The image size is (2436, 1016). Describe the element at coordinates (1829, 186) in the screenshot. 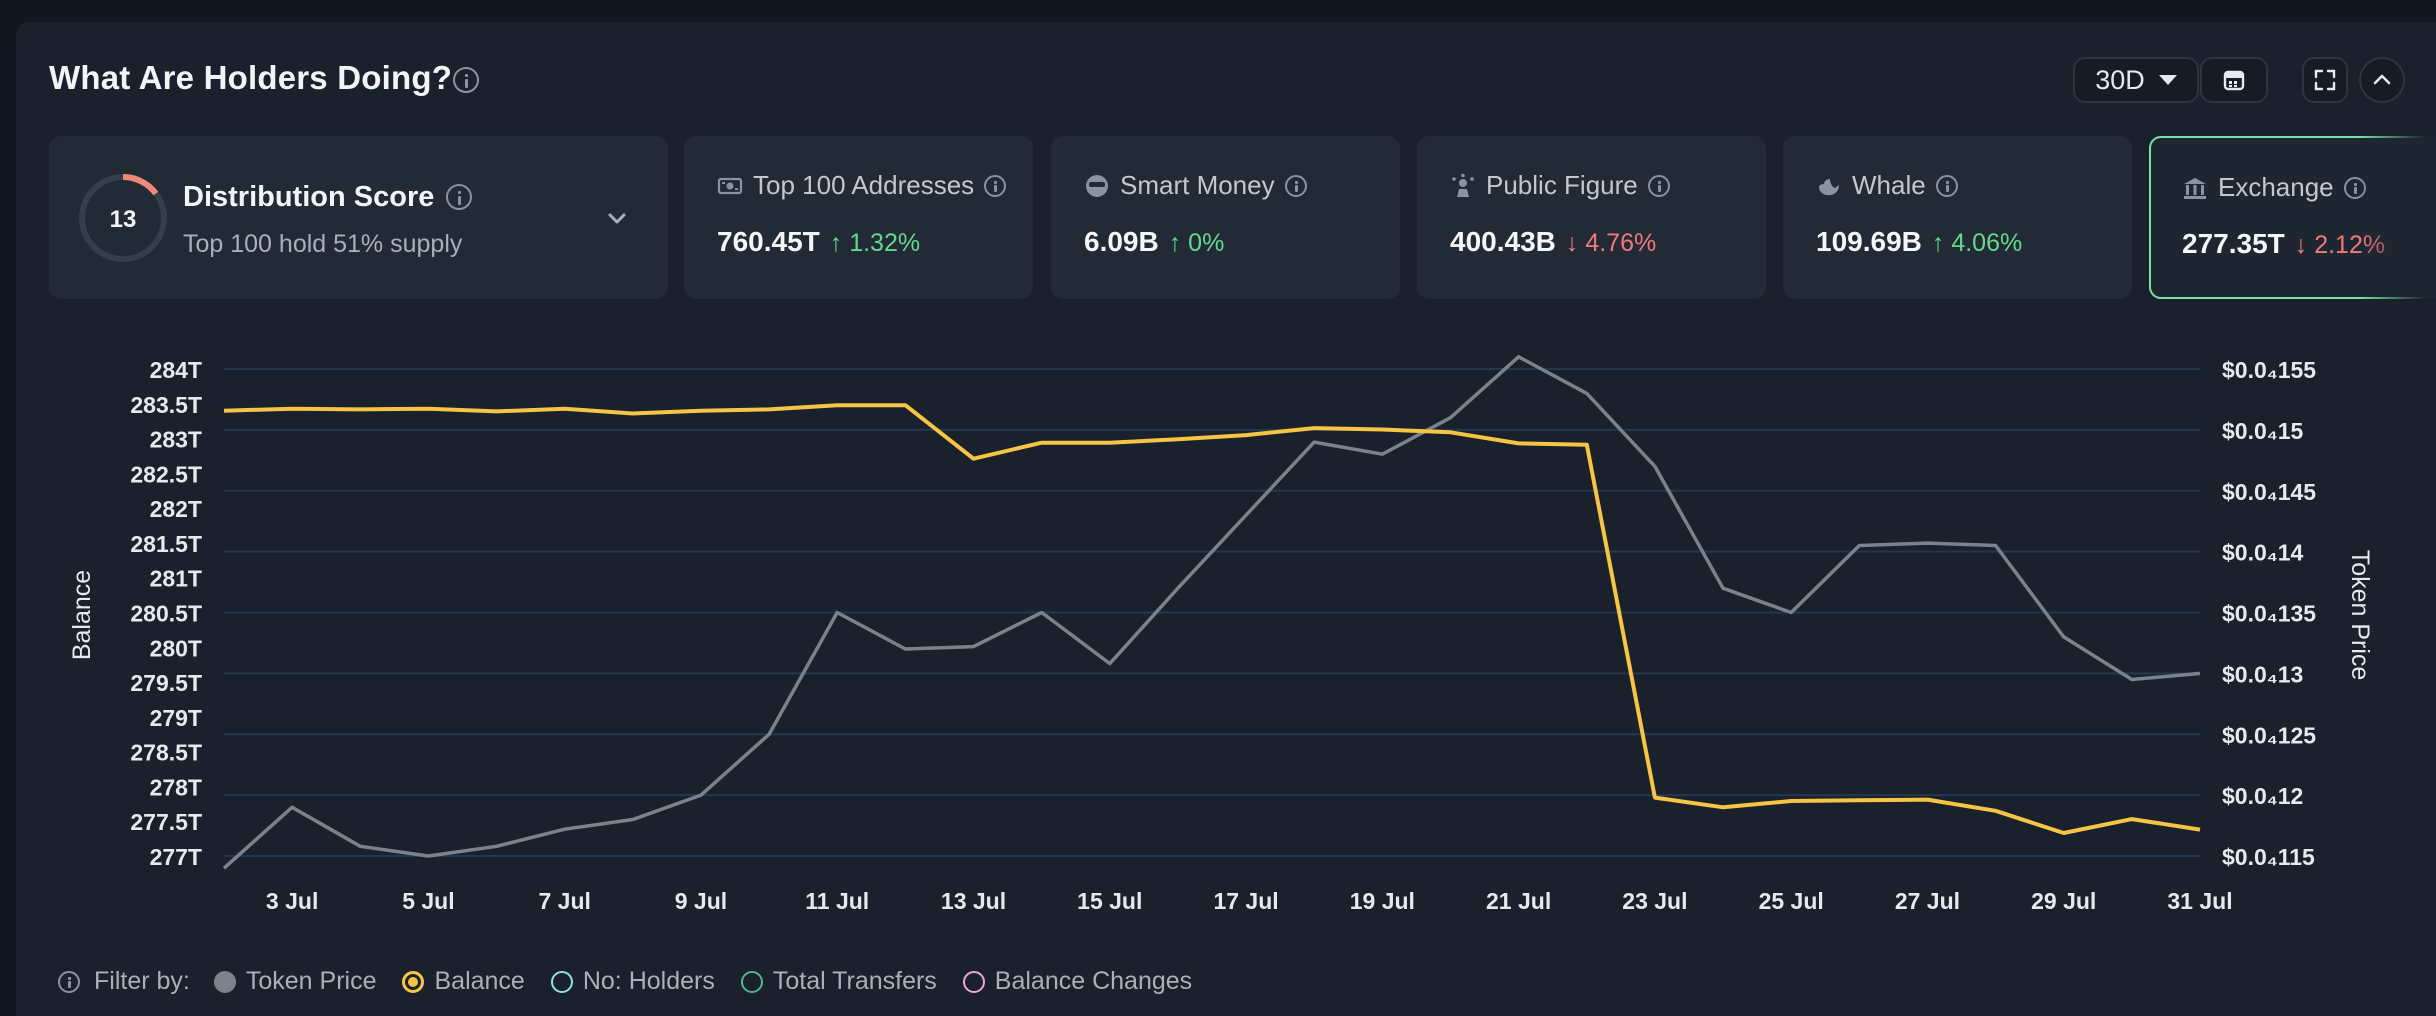

I see `whale-icon` at that location.